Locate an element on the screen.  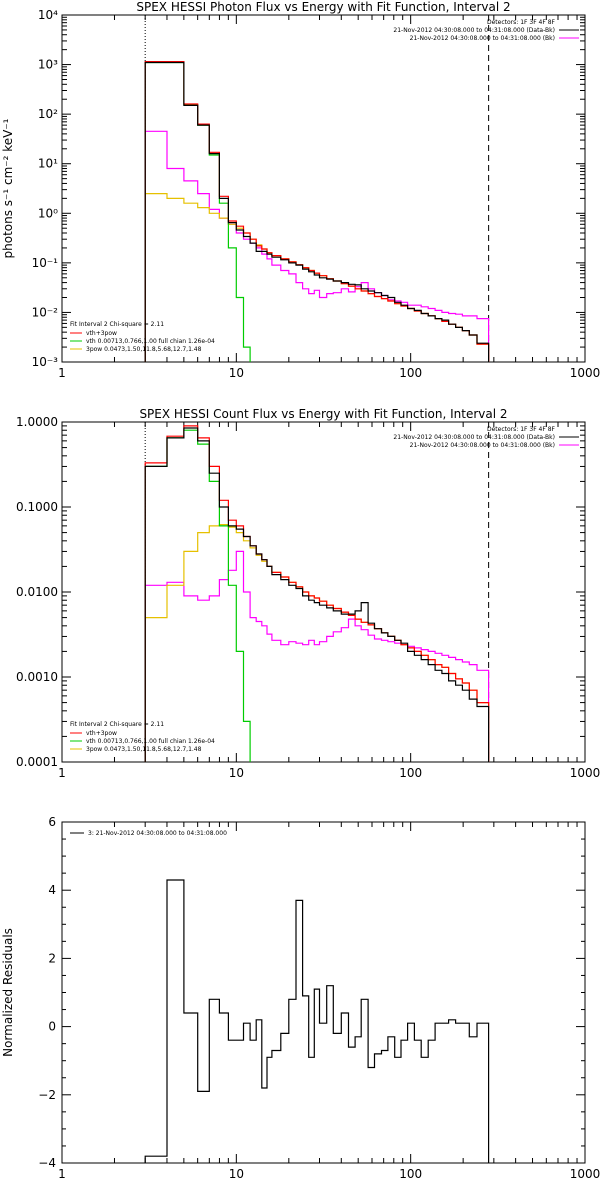
y-tick-label: 10³ is located at coordinates (48, 65).